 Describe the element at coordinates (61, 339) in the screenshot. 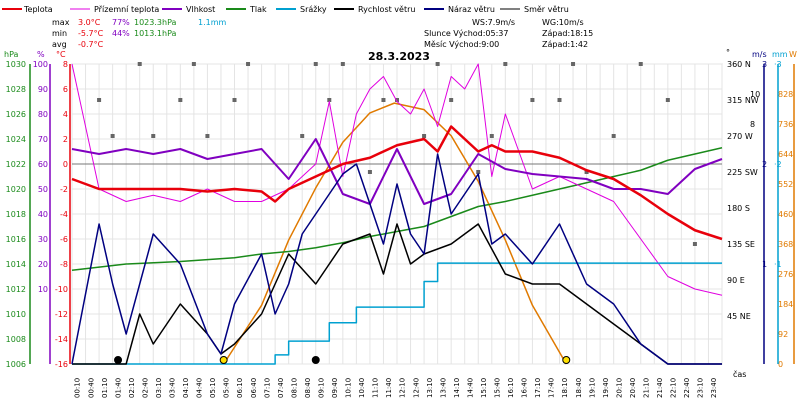

I see `tick-celsius: -14` at that location.